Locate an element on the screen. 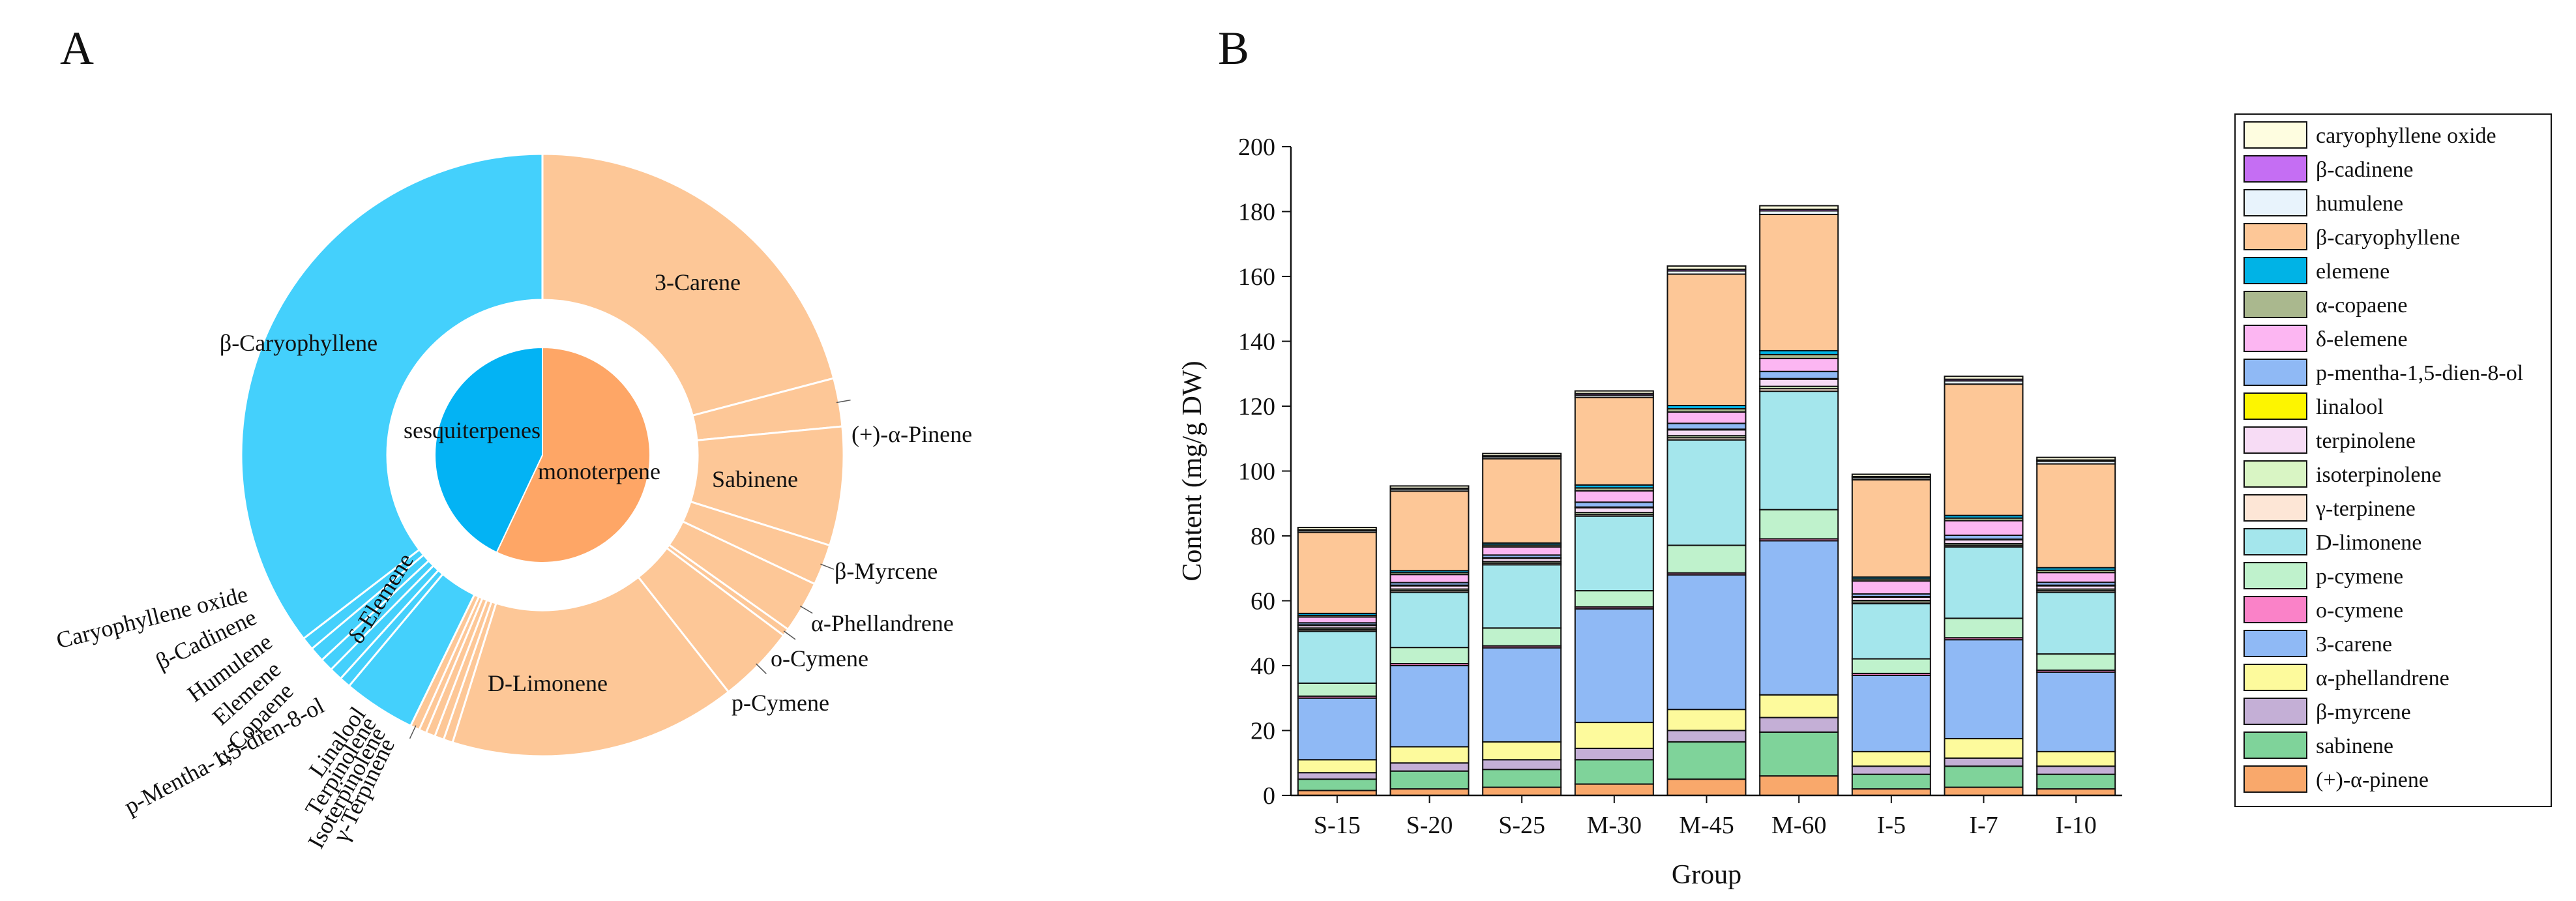  bar-m-60-d-limonene is located at coordinates (1799, 450).